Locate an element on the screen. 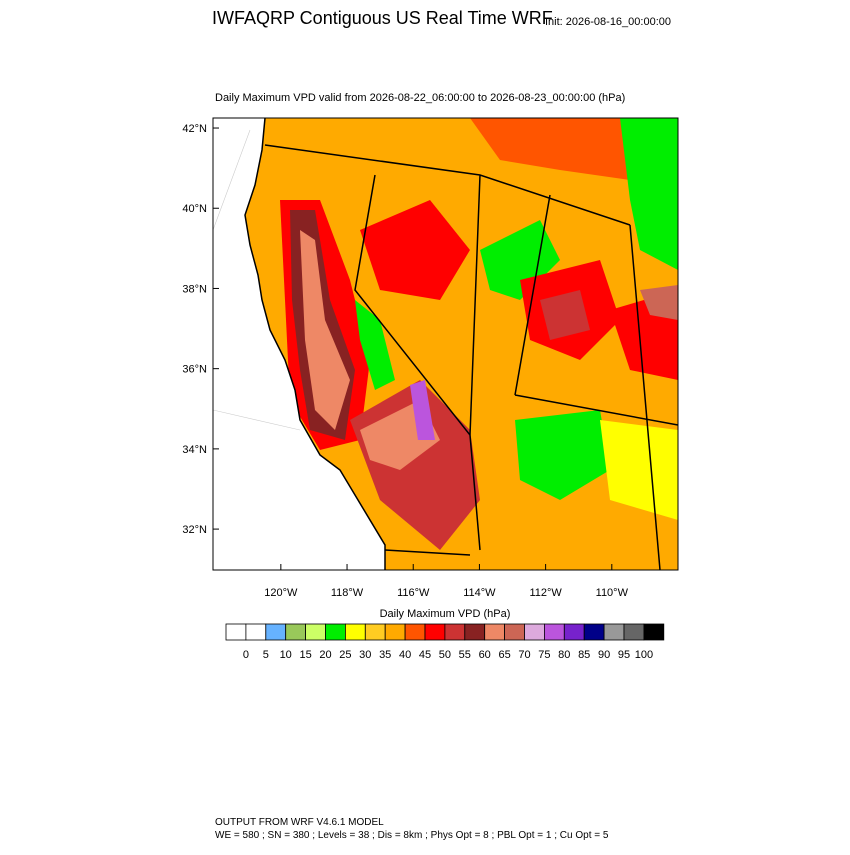 The image size is (850, 855). colorbar-tick-label: 15 is located at coordinates (305, 655).